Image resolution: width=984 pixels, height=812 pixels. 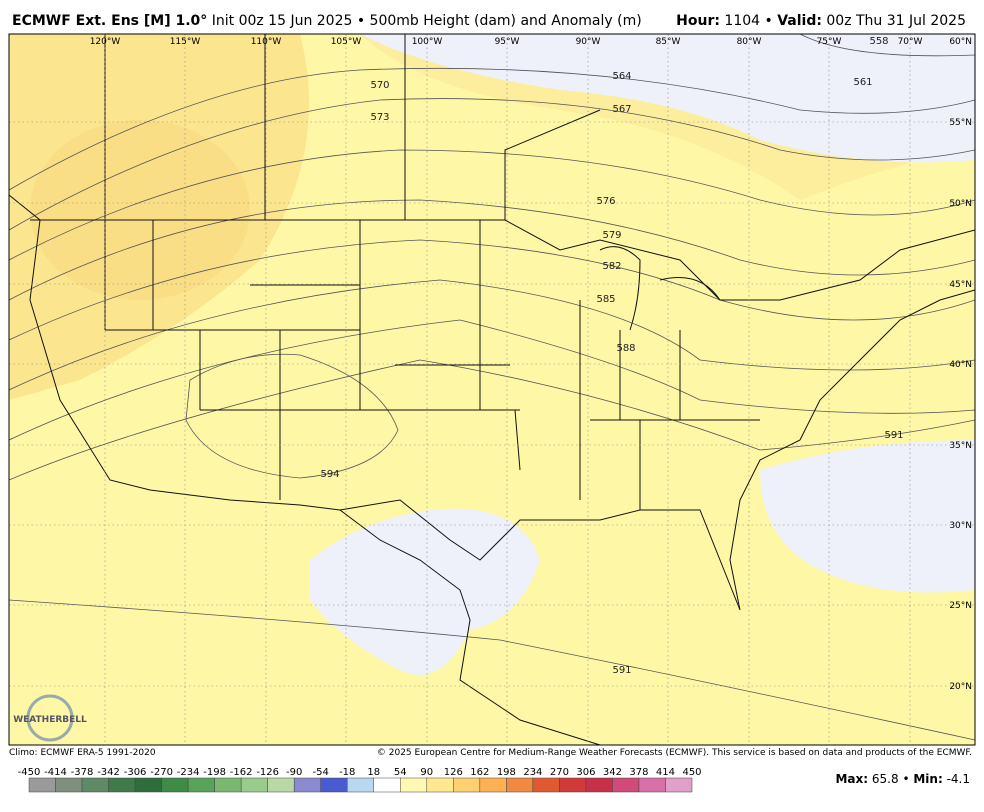 What do you see at coordinates (55, 772) in the screenshot?
I see `colorbar-tick-label: -414` at bounding box center [55, 772].